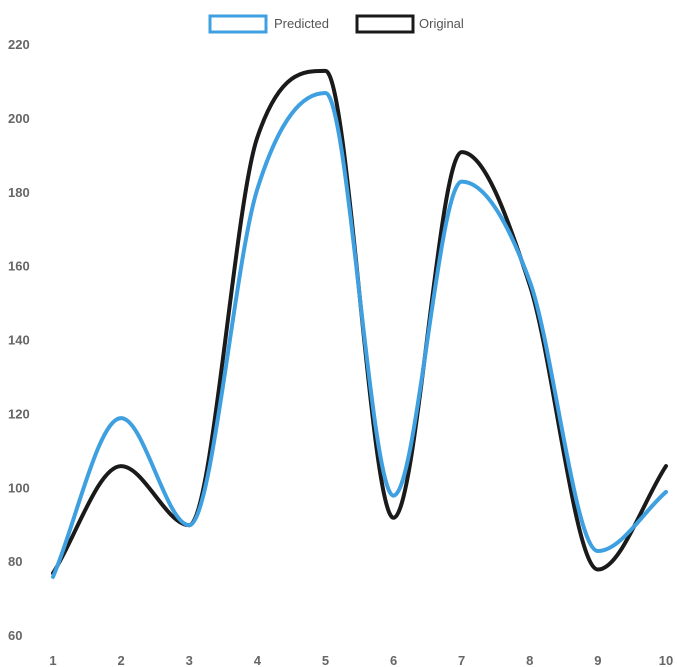 The image size is (677, 667). I want to click on y-tick-label: 140, so click(19, 340).